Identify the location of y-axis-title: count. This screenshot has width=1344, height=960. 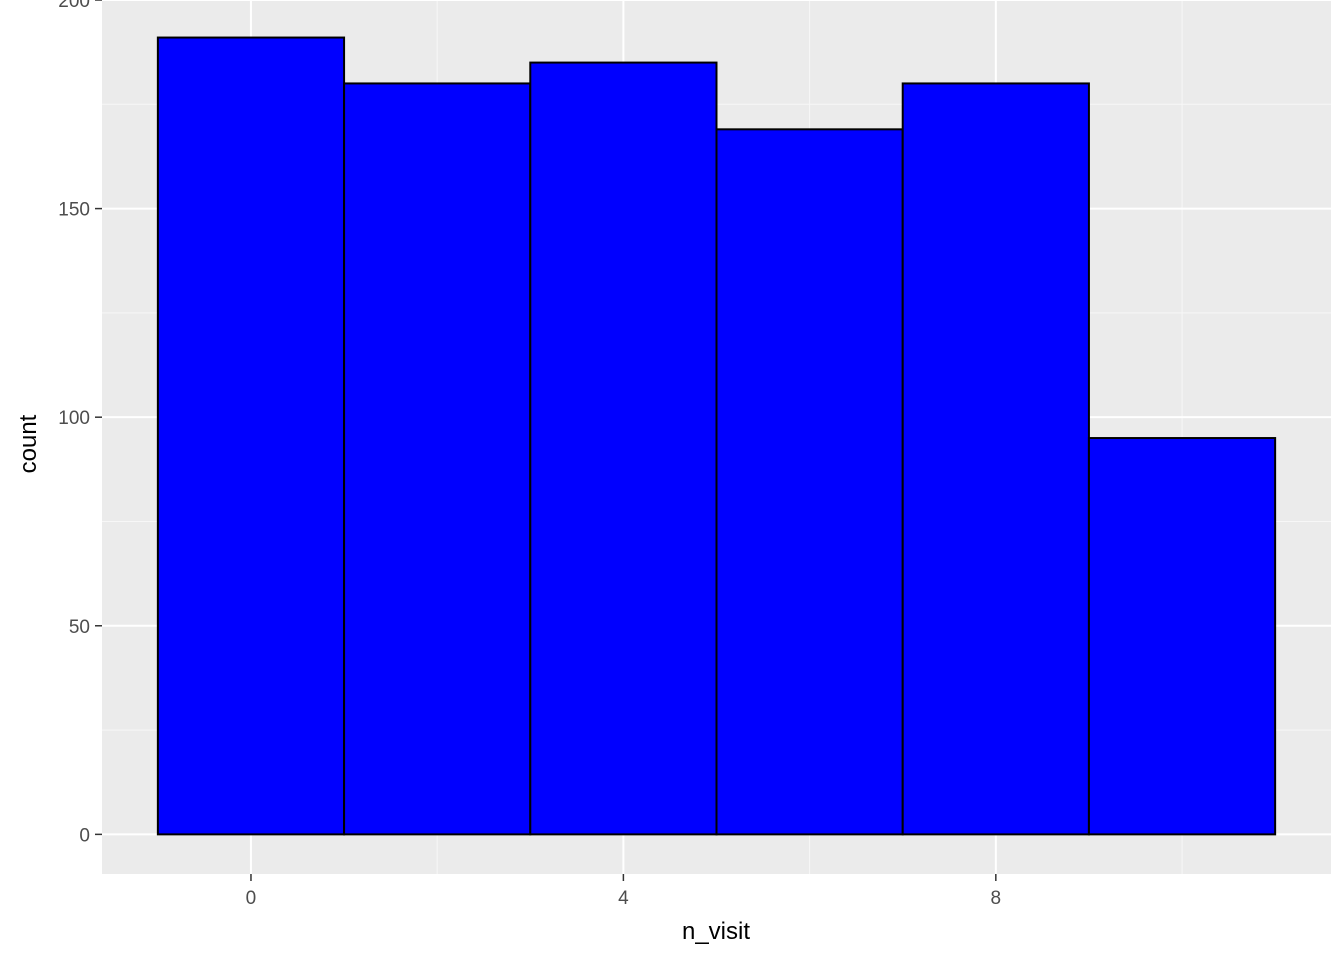
(28, 443).